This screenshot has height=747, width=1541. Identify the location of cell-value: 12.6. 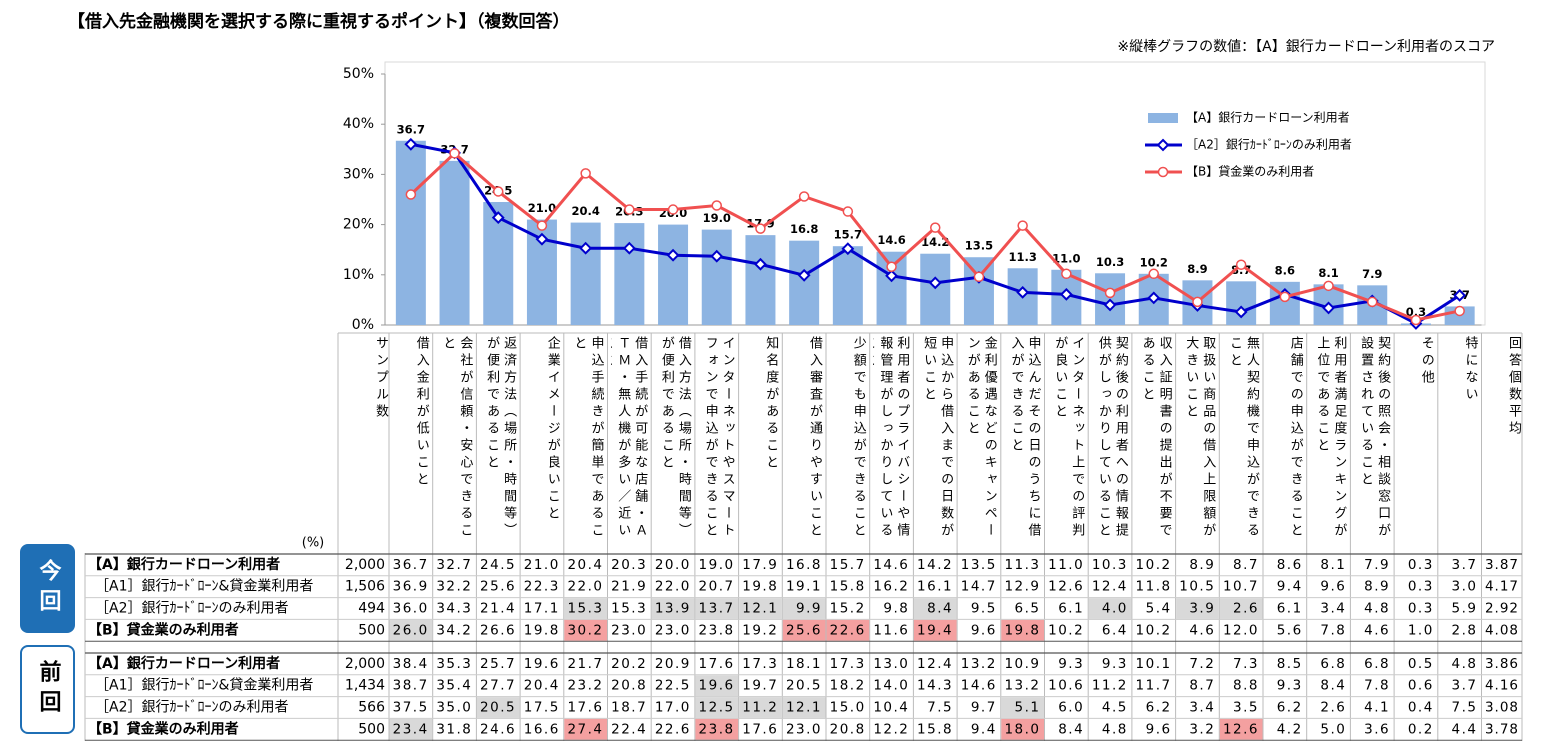
(1066, 587).